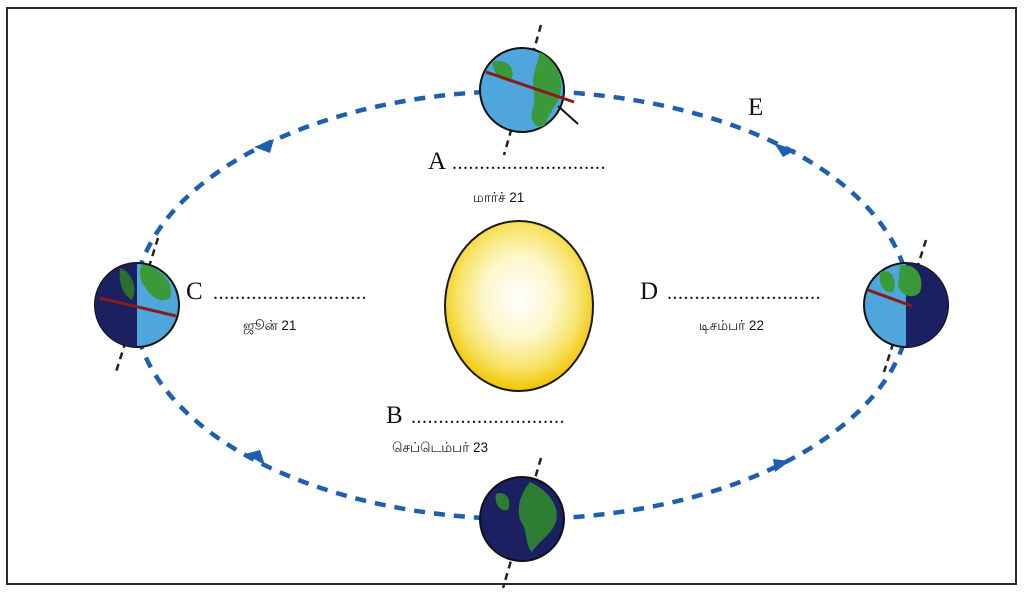 This screenshot has height=593, width=1029. Describe the element at coordinates (440, 447) in the screenshot. I see `label-b-date: செப்டெம்பர் 23` at that location.